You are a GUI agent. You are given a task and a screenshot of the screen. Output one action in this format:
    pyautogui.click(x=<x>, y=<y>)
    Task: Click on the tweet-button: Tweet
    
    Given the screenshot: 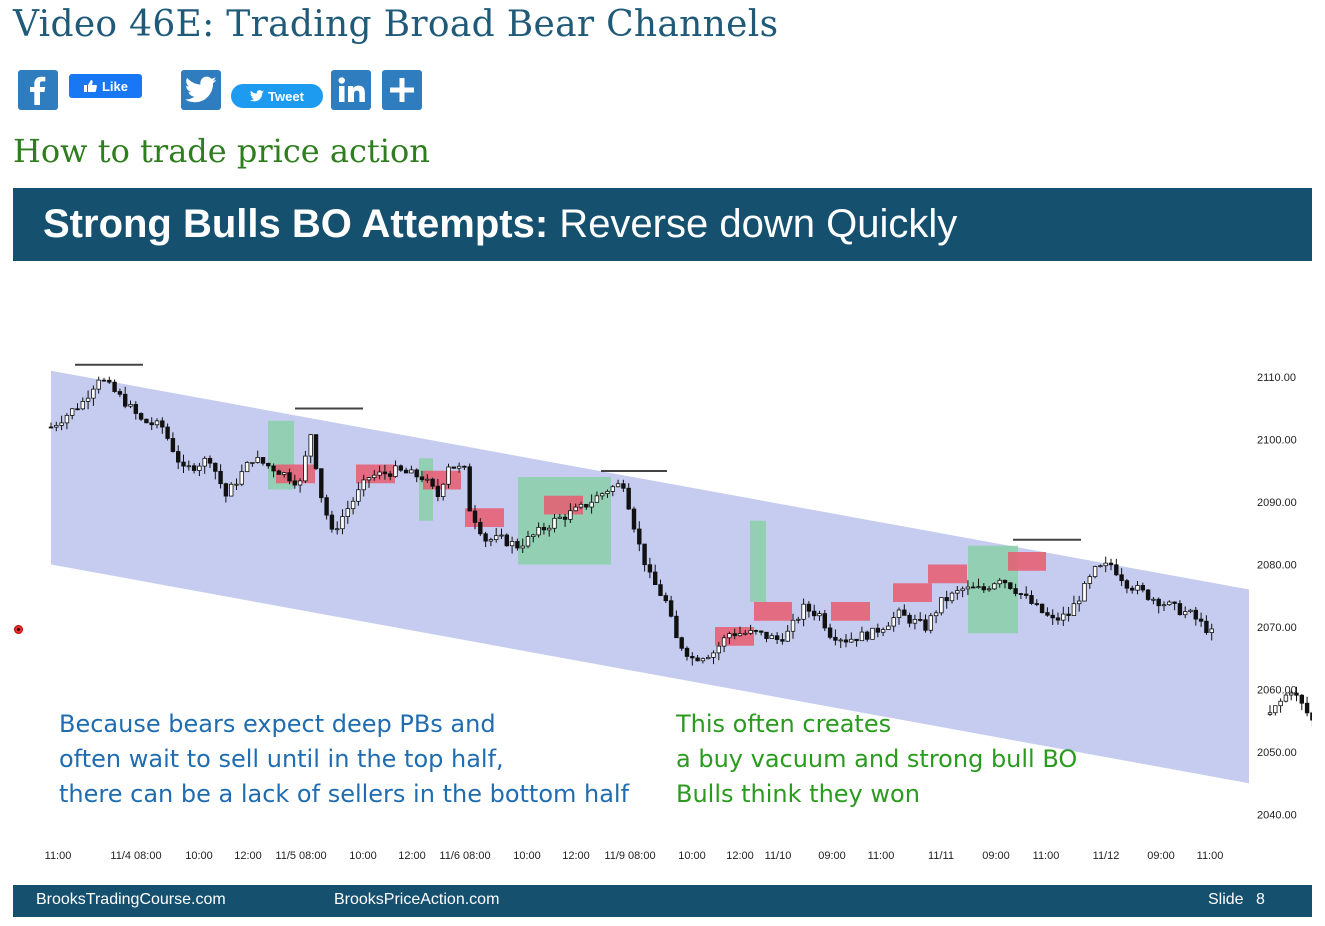 What is the action you would take?
    pyautogui.click(x=277, y=96)
    